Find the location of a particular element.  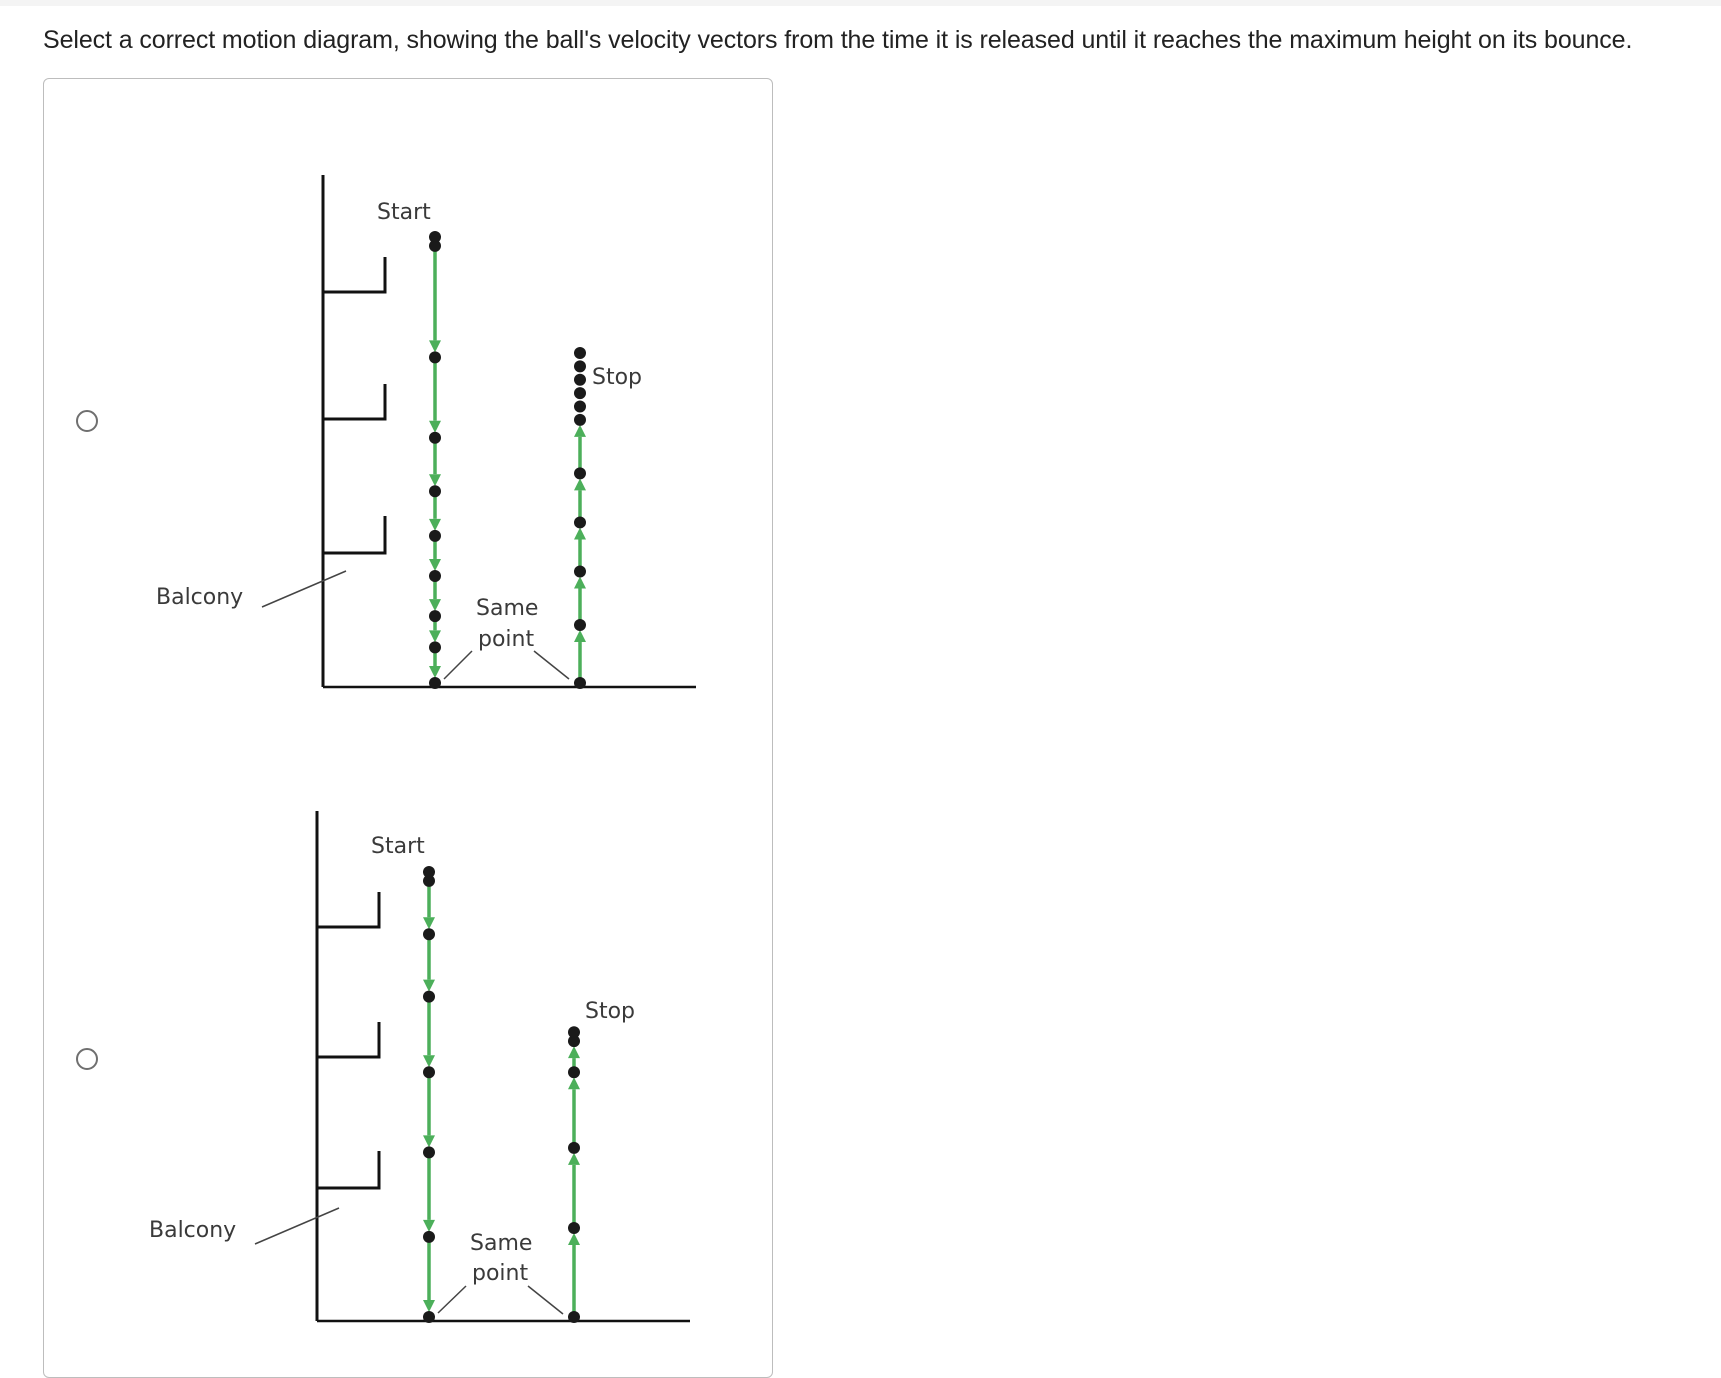

option-1-fall-arrow-2-head is located at coordinates (435, 426).